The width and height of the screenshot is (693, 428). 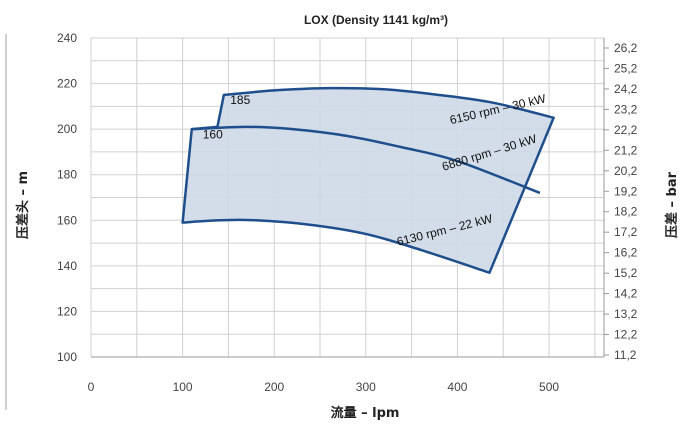 I want to click on x-tick-label: 200, so click(x=274, y=387).